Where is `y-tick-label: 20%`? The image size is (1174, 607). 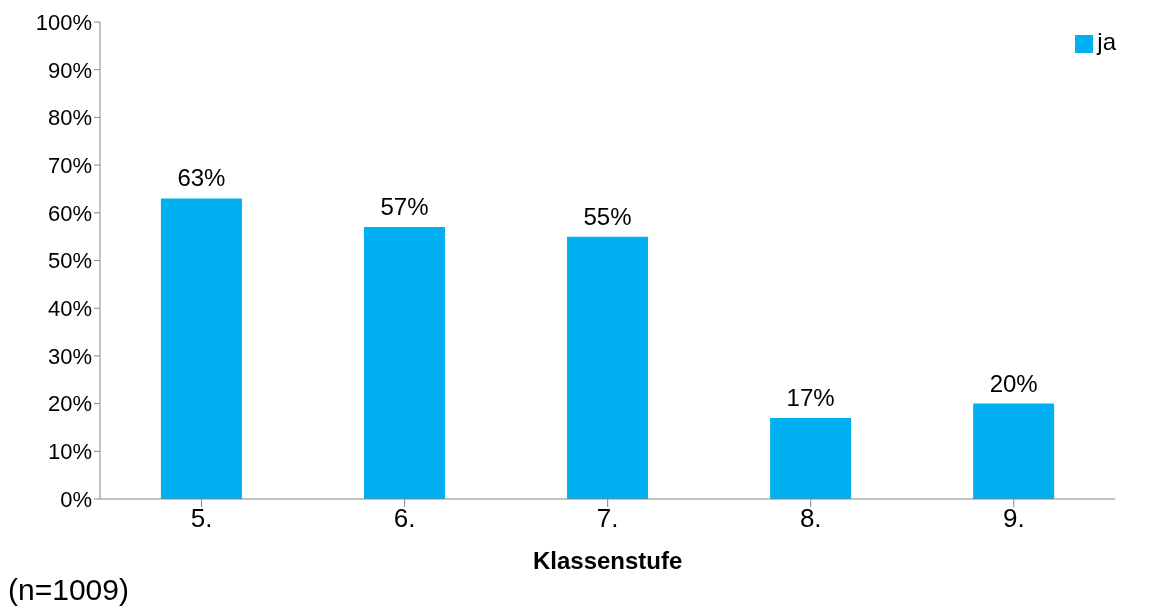 y-tick-label: 20% is located at coordinates (69, 404).